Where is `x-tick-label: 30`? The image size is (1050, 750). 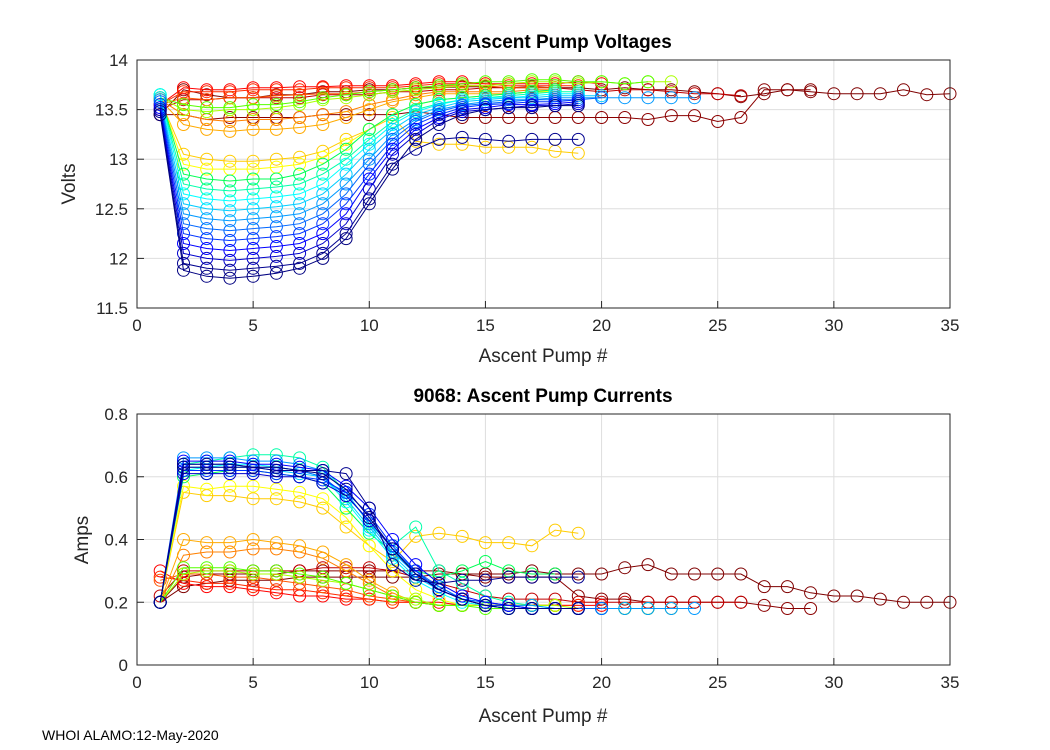 x-tick-label: 30 is located at coordinates (833, 682).